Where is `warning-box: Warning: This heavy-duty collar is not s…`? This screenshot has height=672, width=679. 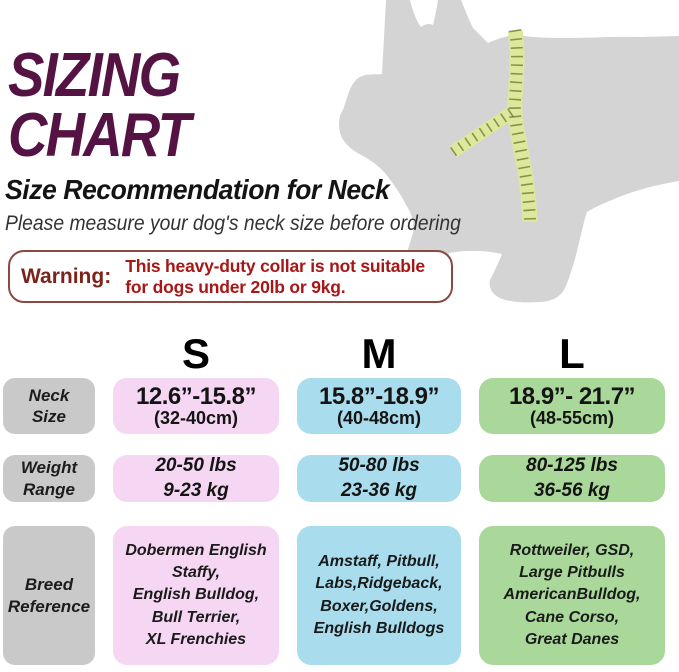
warning-box: Warning: This heavy-duty collar is not s… is located at coordinates (230, 276).